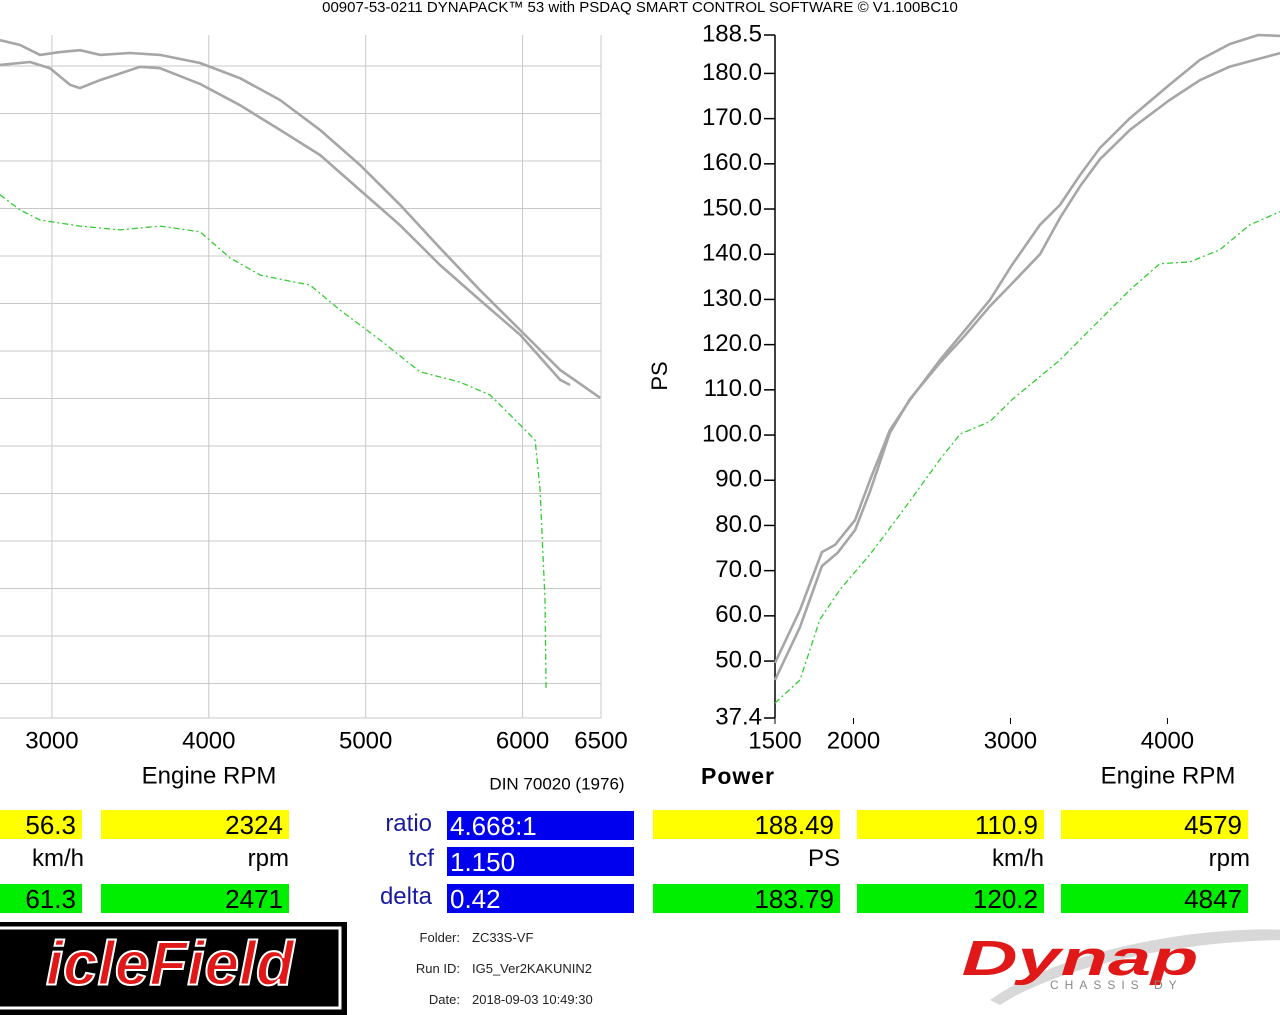 The height and width of the screenshot is (1015, 1280). Describe the element at coordinates (950, 899) in the screenshot. I see `readout: 120.2` at that location.